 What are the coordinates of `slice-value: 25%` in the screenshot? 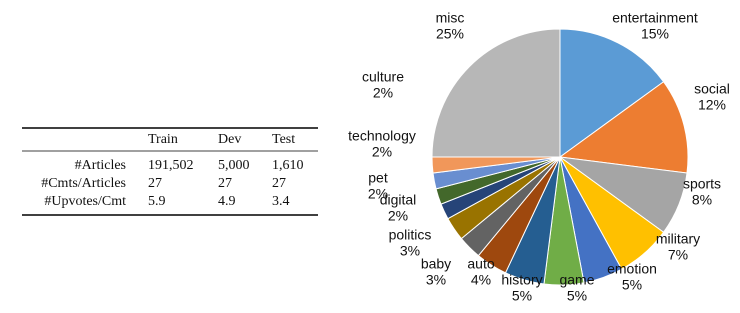 It's located at (450, 34).